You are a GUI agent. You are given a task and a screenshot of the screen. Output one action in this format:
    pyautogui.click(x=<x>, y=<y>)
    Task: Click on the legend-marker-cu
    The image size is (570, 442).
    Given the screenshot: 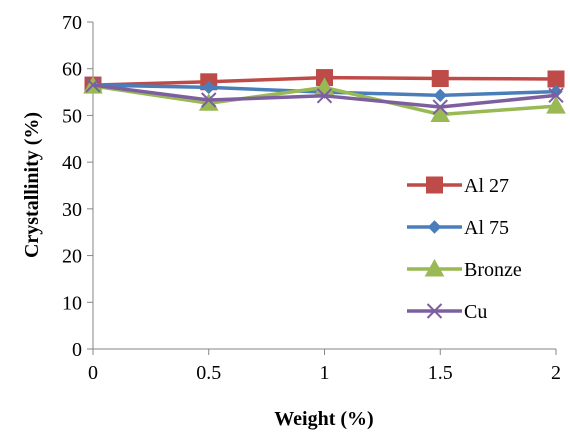 What is the action you would take?
    pyautogui.click(x=434, y=311)
    